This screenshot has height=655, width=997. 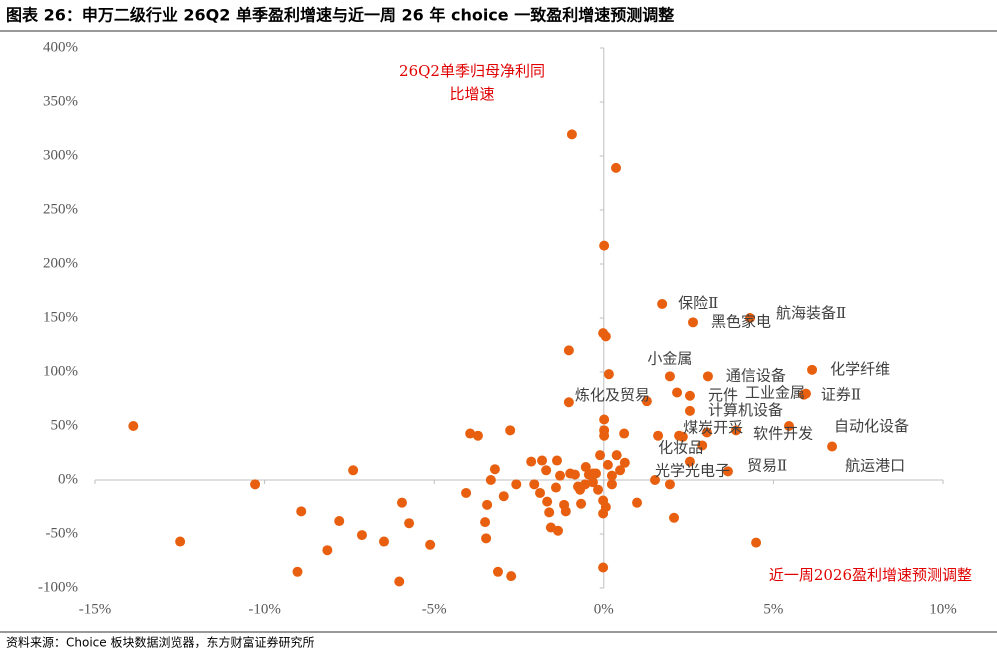 I want to click on x-tick-label: -15%, so click(x=95, y=609).